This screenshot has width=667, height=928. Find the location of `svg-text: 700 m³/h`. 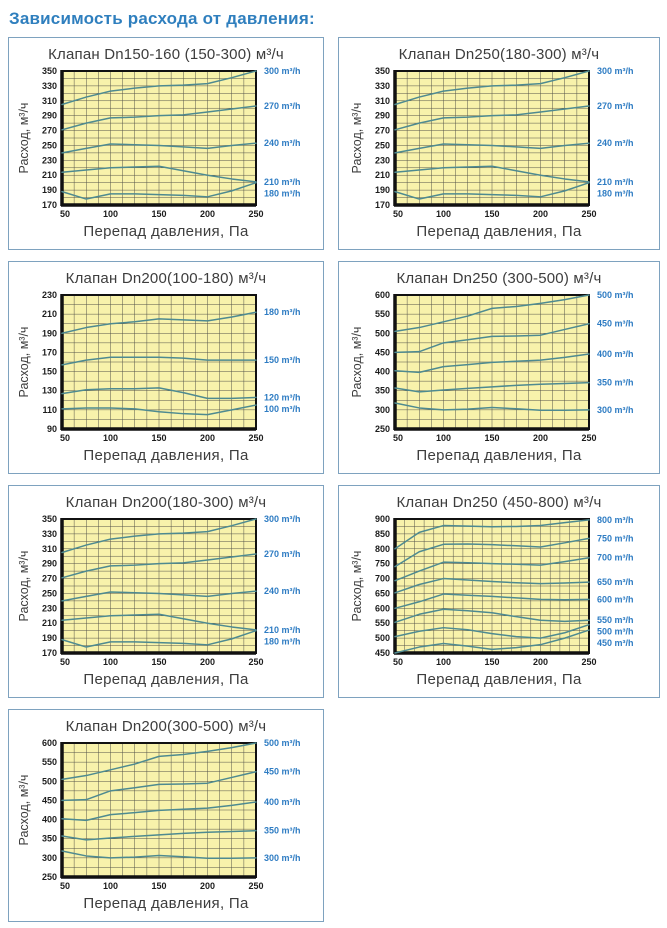

svg-text: 700 m³/h is located at coordinates (615, 558).